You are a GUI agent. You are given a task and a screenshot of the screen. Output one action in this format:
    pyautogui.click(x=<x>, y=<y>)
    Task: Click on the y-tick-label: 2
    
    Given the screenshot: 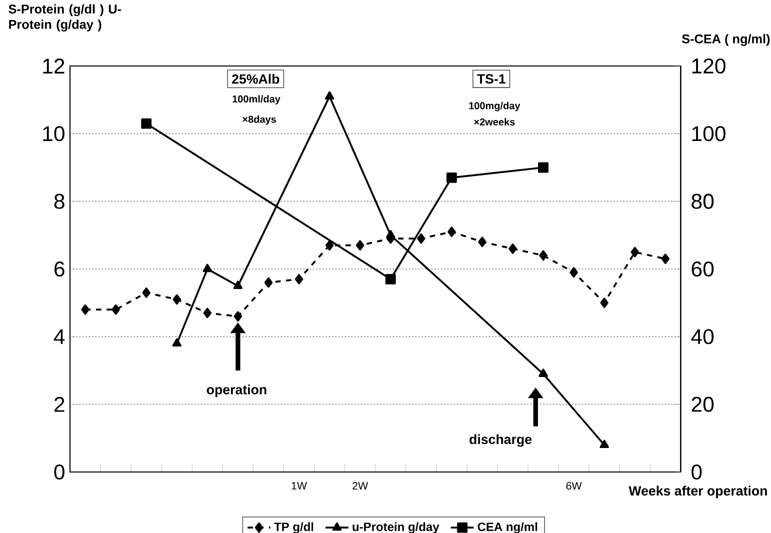 What is the action you would take?
    pyautogui.click(x=59, y=404)
    